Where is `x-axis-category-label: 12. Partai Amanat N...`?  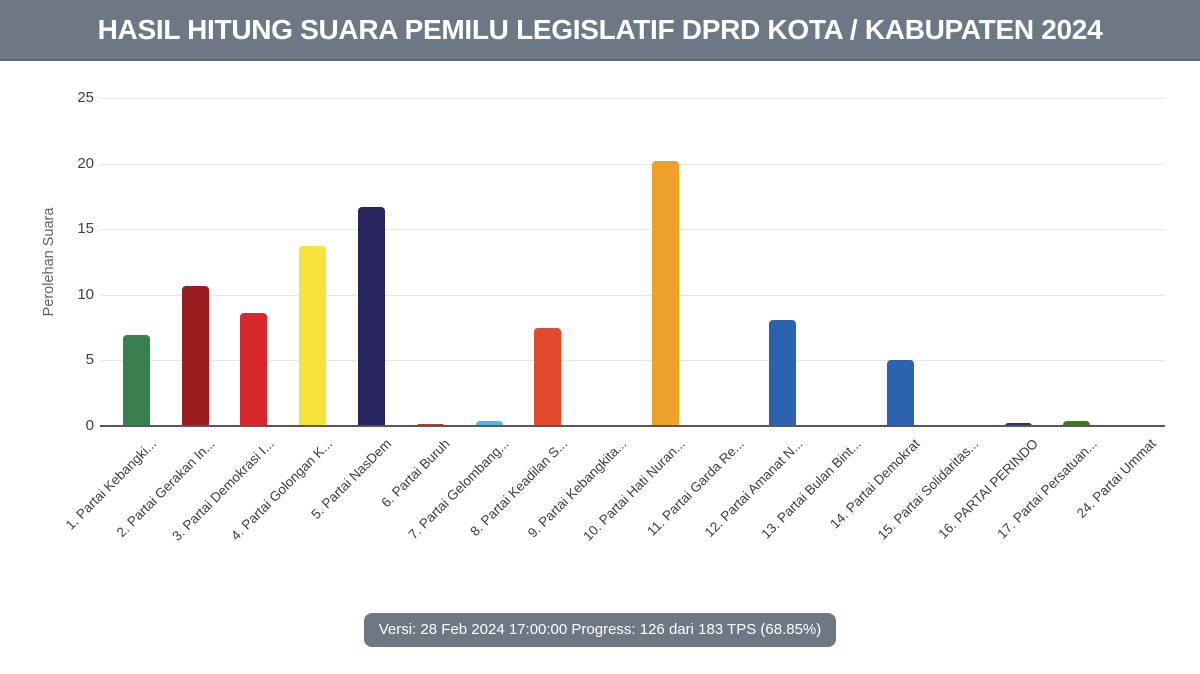
x-axis-category-label: 12. Partai Amanat N... is located at coordinates (753, 488).